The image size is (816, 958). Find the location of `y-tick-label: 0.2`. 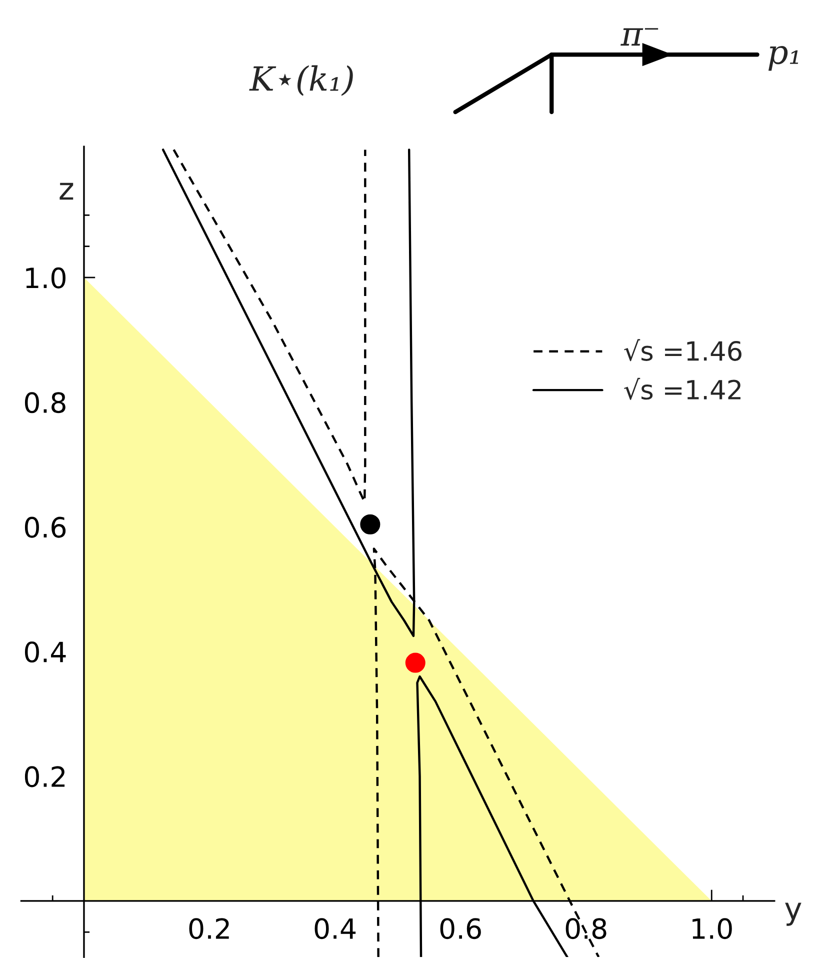

y-tick-label: 0.2 is located at coordinates (44, 777).